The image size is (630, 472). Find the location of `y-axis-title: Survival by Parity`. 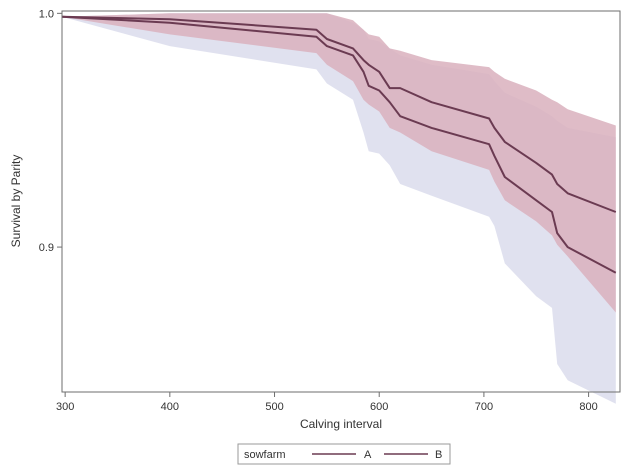

y-axis-title: Survival by Parity is located at coordinates (16, 201).